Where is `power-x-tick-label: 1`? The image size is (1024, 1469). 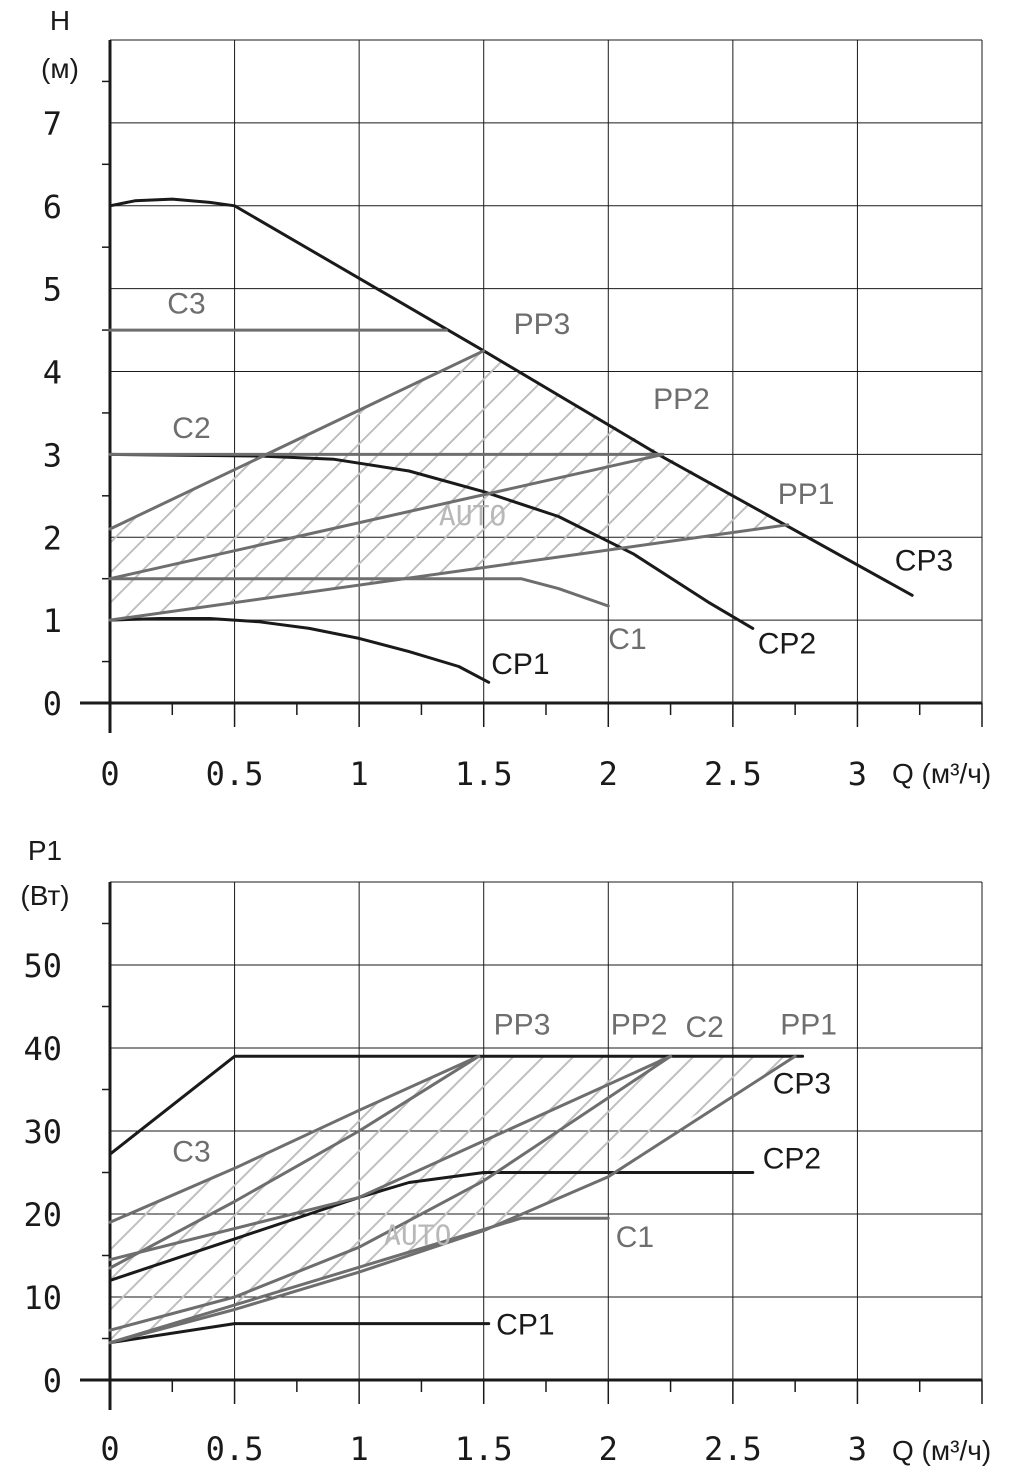 power-x-tick-label: 1 is located at coordinates (359, 1449).